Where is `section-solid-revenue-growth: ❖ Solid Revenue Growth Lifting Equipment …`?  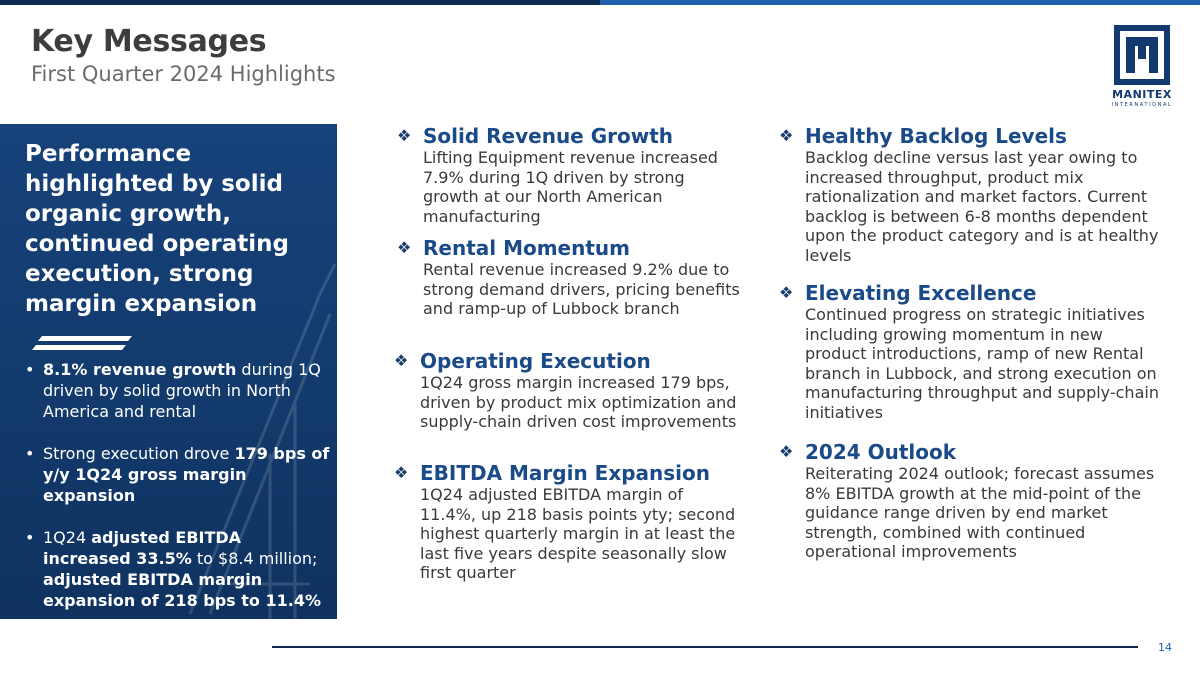
section-solid-revenue-growth: ❖ Solid Revenue Growth Lifting Equipment … is located at coordinates (569, 175).